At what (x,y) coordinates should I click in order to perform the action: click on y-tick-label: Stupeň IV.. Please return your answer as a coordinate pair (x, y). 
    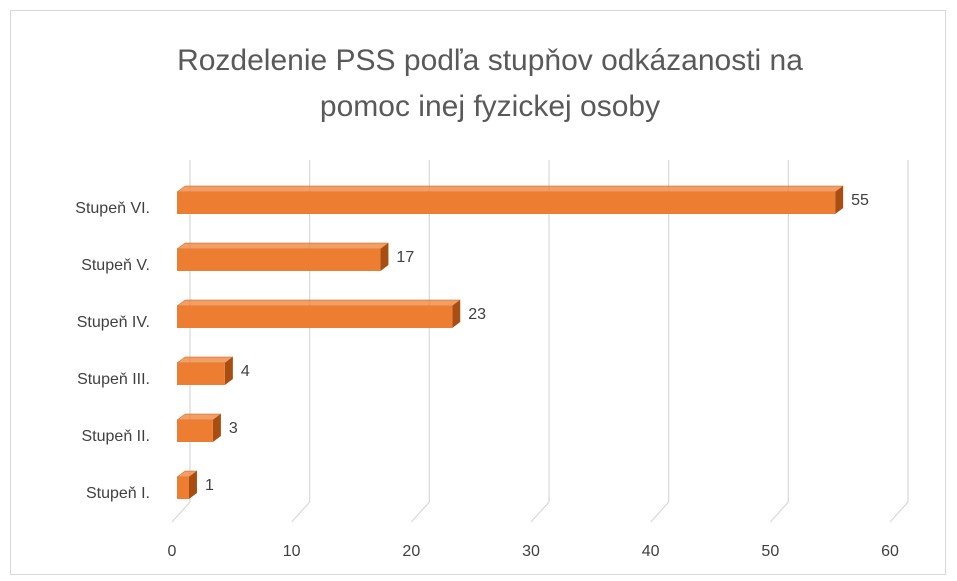
    Looking at the image, I should click on (113, 322).